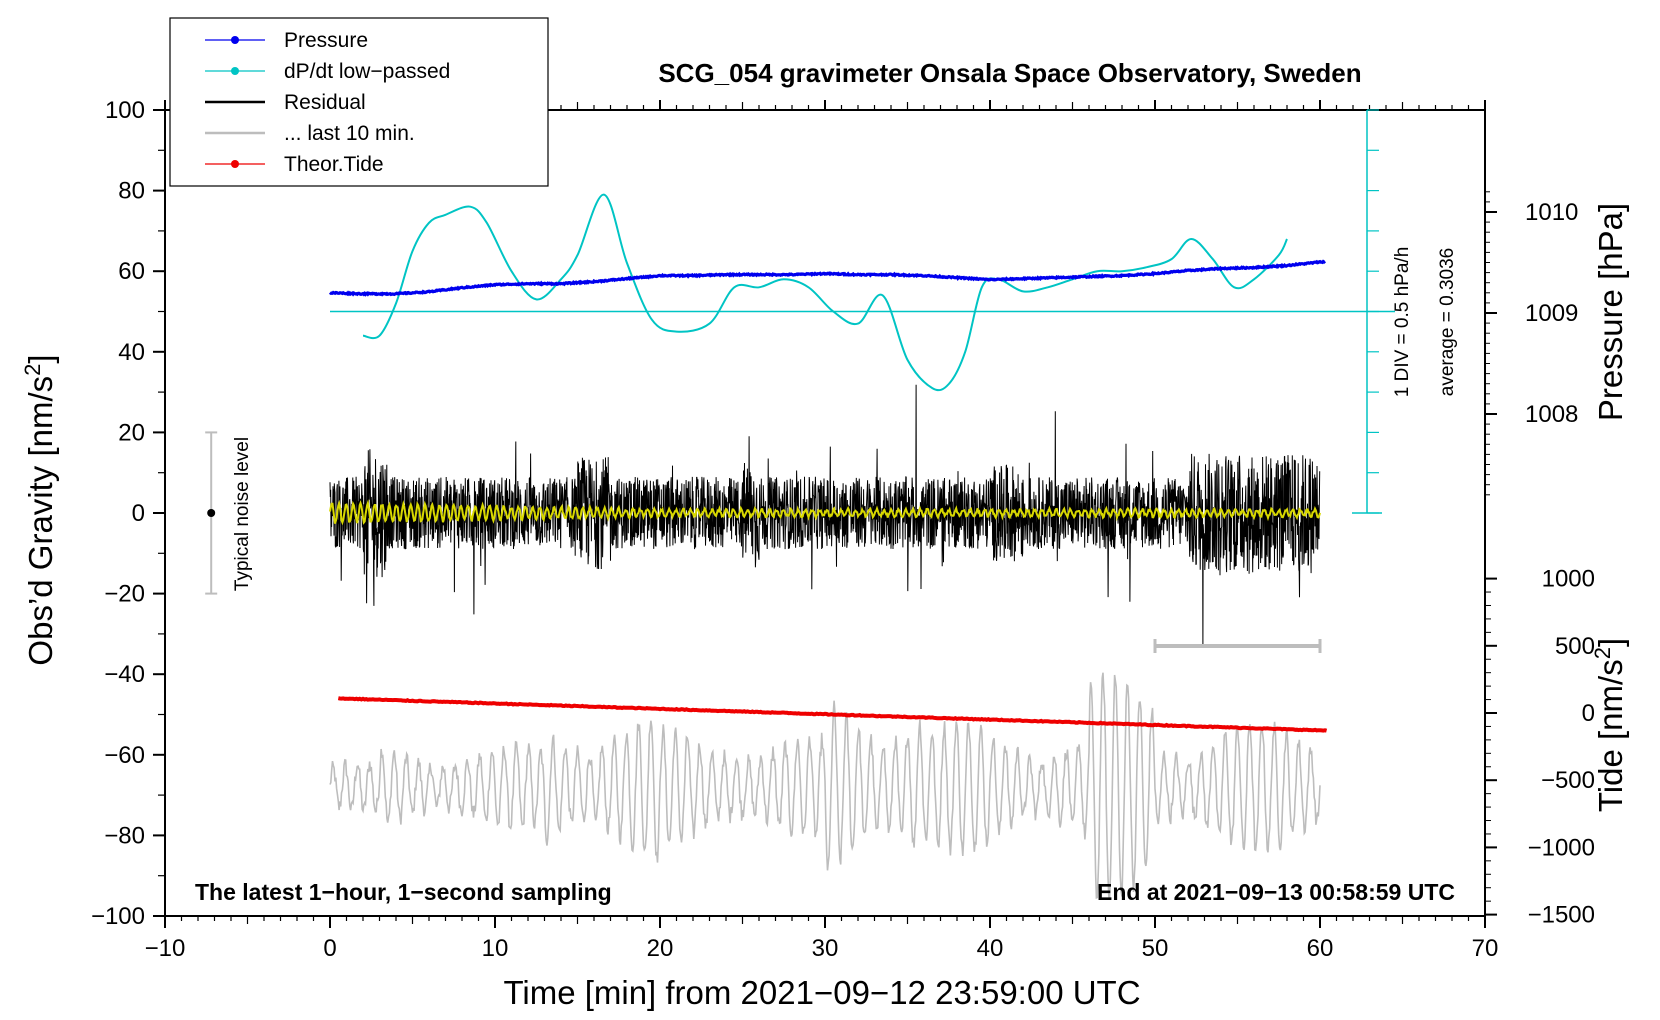 Image resolution: width=1660 pixels, height=1020 pixels. What do you see at coordinates (334, 164) in the screenshot?
I see `legend-label: Theor.Tide` at bounding box center [334, 164].